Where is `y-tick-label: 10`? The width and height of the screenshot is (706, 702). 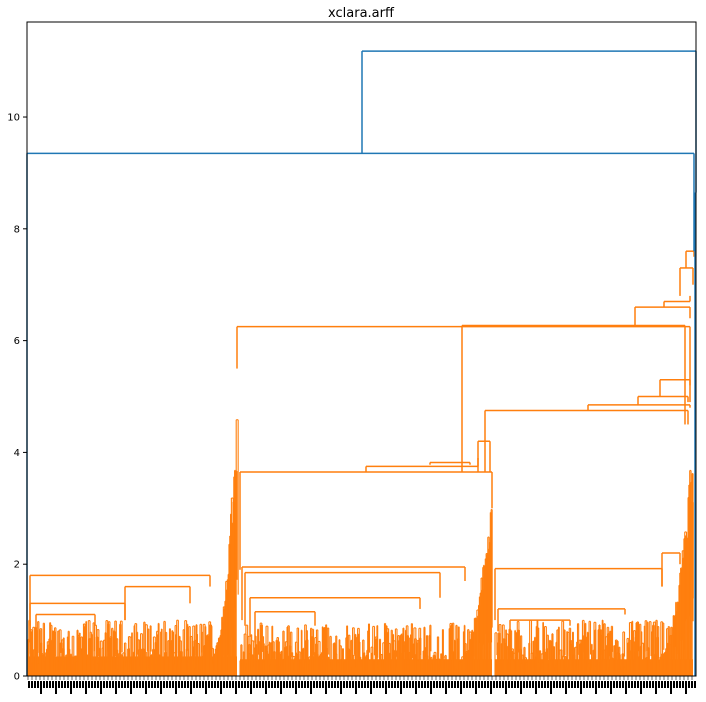 y-tick-label: 10 is located at coordinates (13, 118).